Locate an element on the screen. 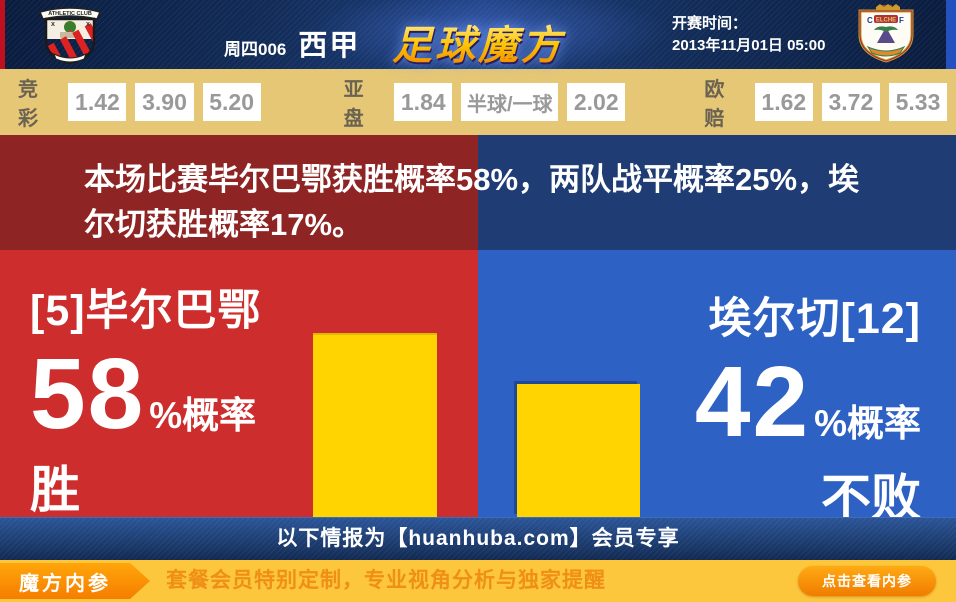 This screenshot has height=602, width=956. euro-draw-odds: 3.72 is located at coordinates (850, 102).